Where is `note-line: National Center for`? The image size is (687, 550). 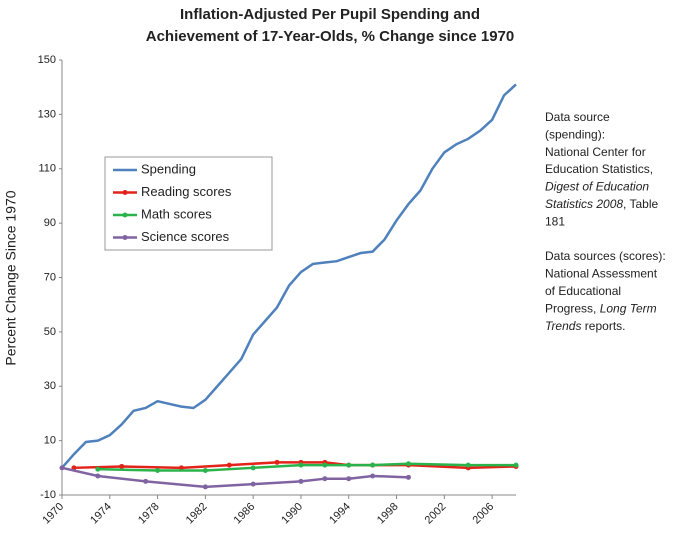 note-line: National Center for is located at coordinates (595, 152).